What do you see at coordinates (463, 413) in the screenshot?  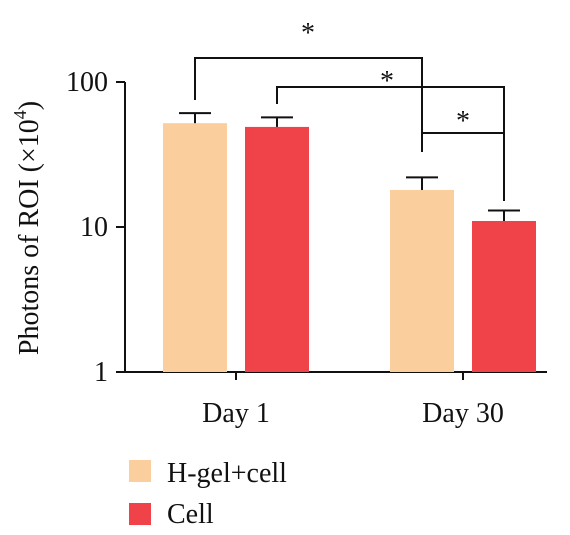 I see `x-tick-label: Day 30` at bounding box center [463, 413].